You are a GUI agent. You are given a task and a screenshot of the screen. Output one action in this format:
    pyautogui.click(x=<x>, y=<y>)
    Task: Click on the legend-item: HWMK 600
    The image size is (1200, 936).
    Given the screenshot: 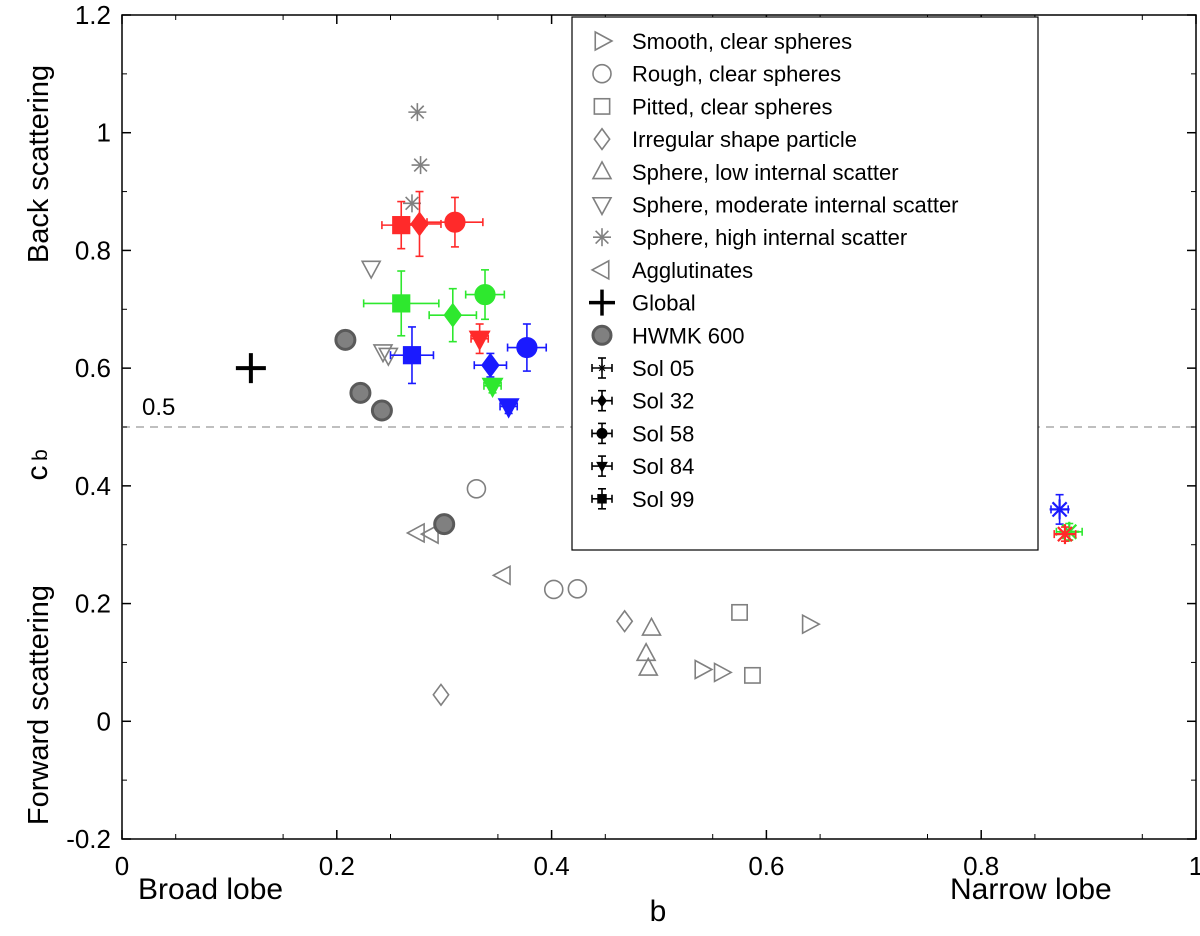 What is the action you would take?
    pyautogui.click(x=667, y=335)
    